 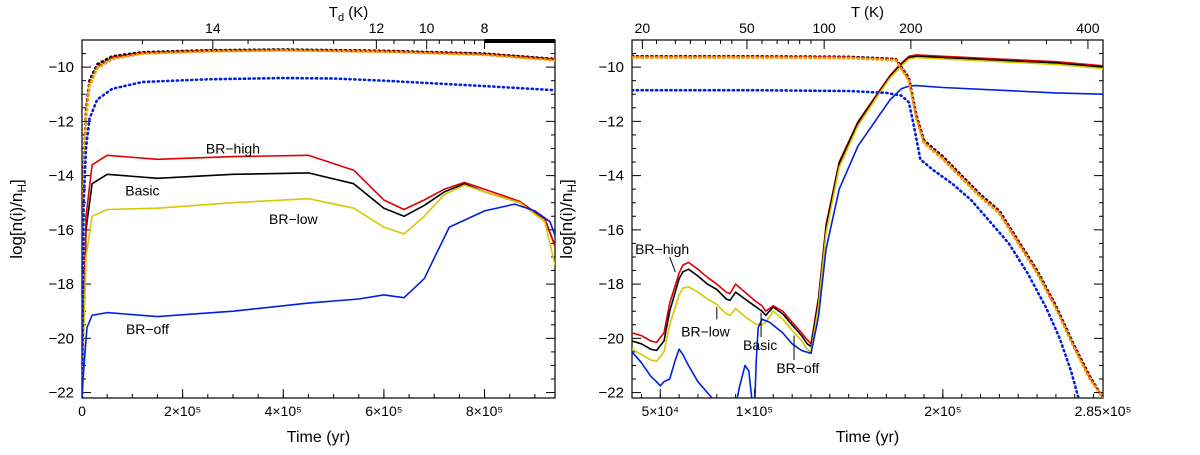 What do you see at coordinates (341, 18) in the screenshot?
I see `top-label-sub: d` at bounding box center [341, 18].